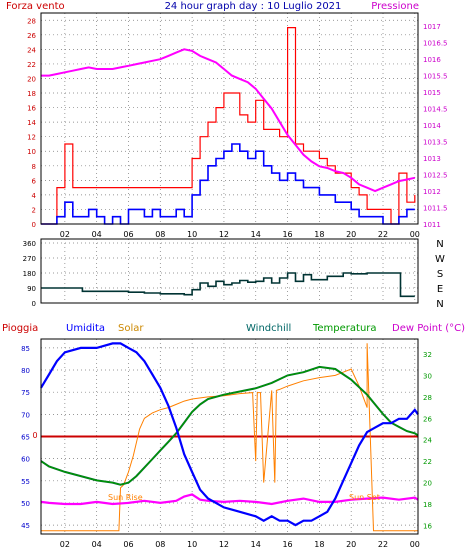  I want to click on direction-tick: 180, so click(29, 274).